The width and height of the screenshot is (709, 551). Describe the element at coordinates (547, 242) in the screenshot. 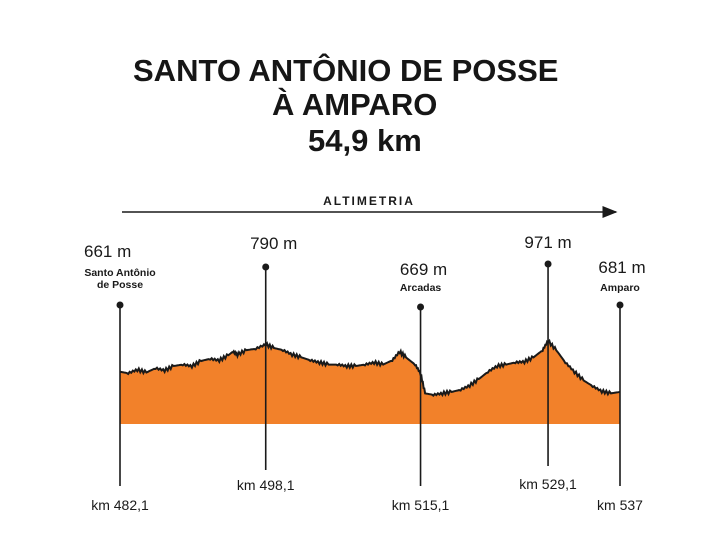

I see `waypoint-altitude-label: 971 m` at that location.